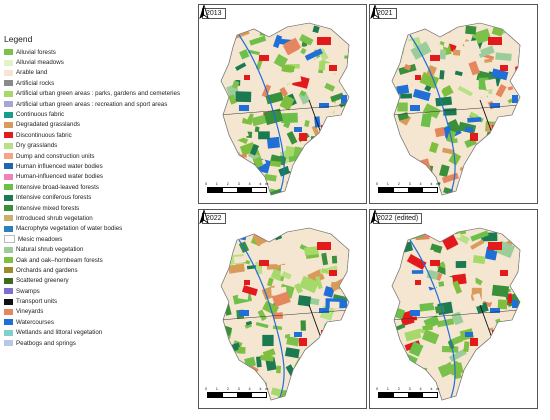 The width and height of the screenshot is (550, 420). I want to click on legend-item: Dump and construction units, so click(100, 156).